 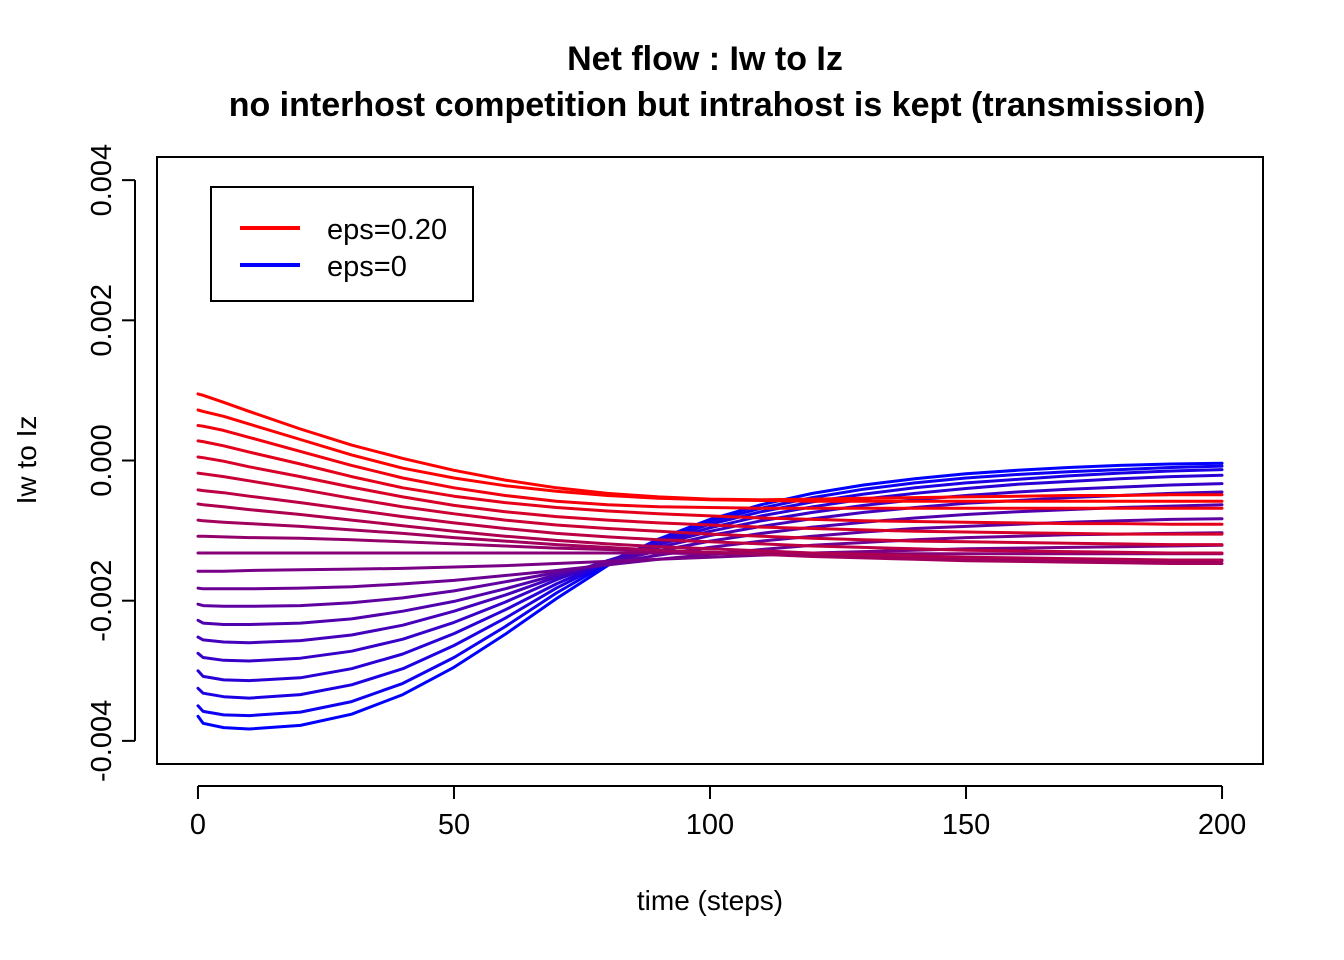 What do you see at coordinates (387, 230) in the screenshot?
I see `legend-label-eps-020: eps=0.20` at bounding box center [387, 230].